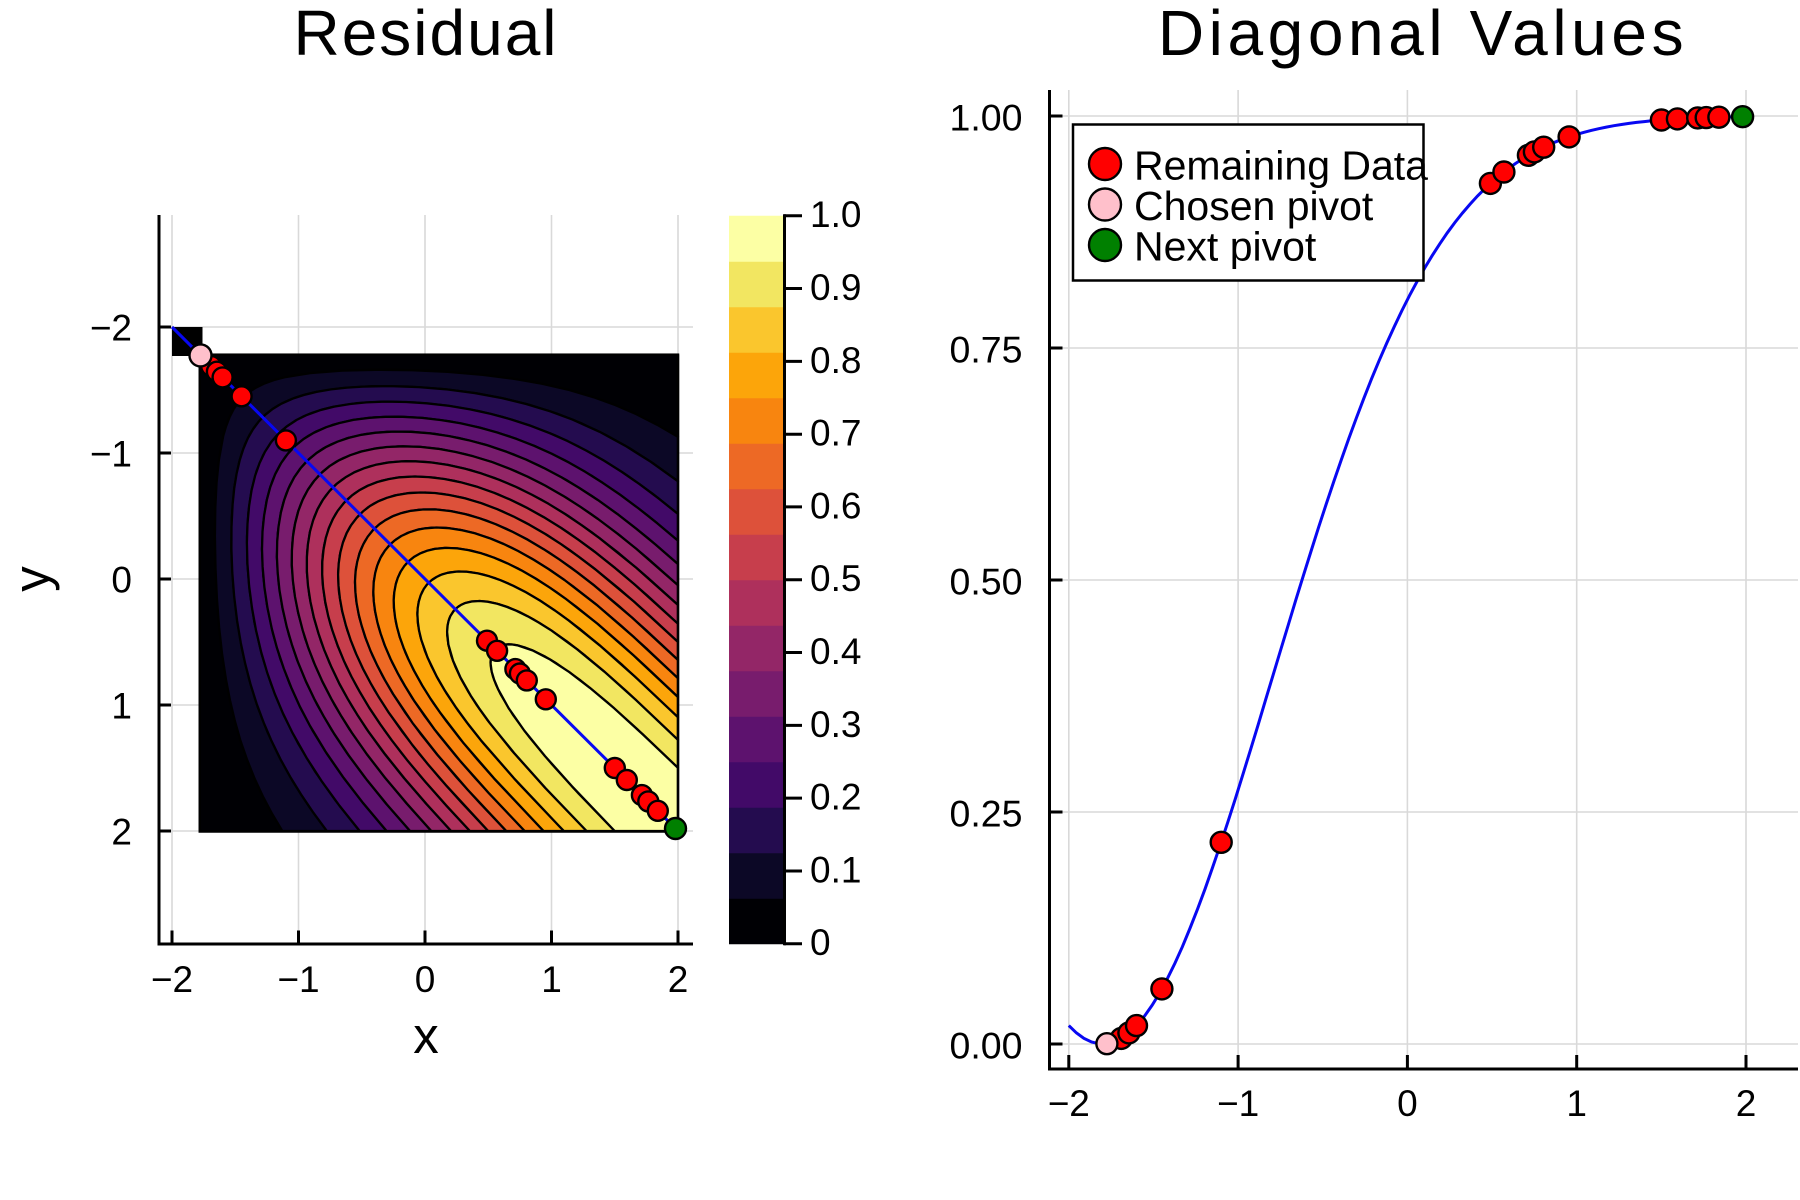 Image resolution: width=1800 pixels, height=1200 pixels. I want to click on svg-text: 0.1, so click(835, 870).